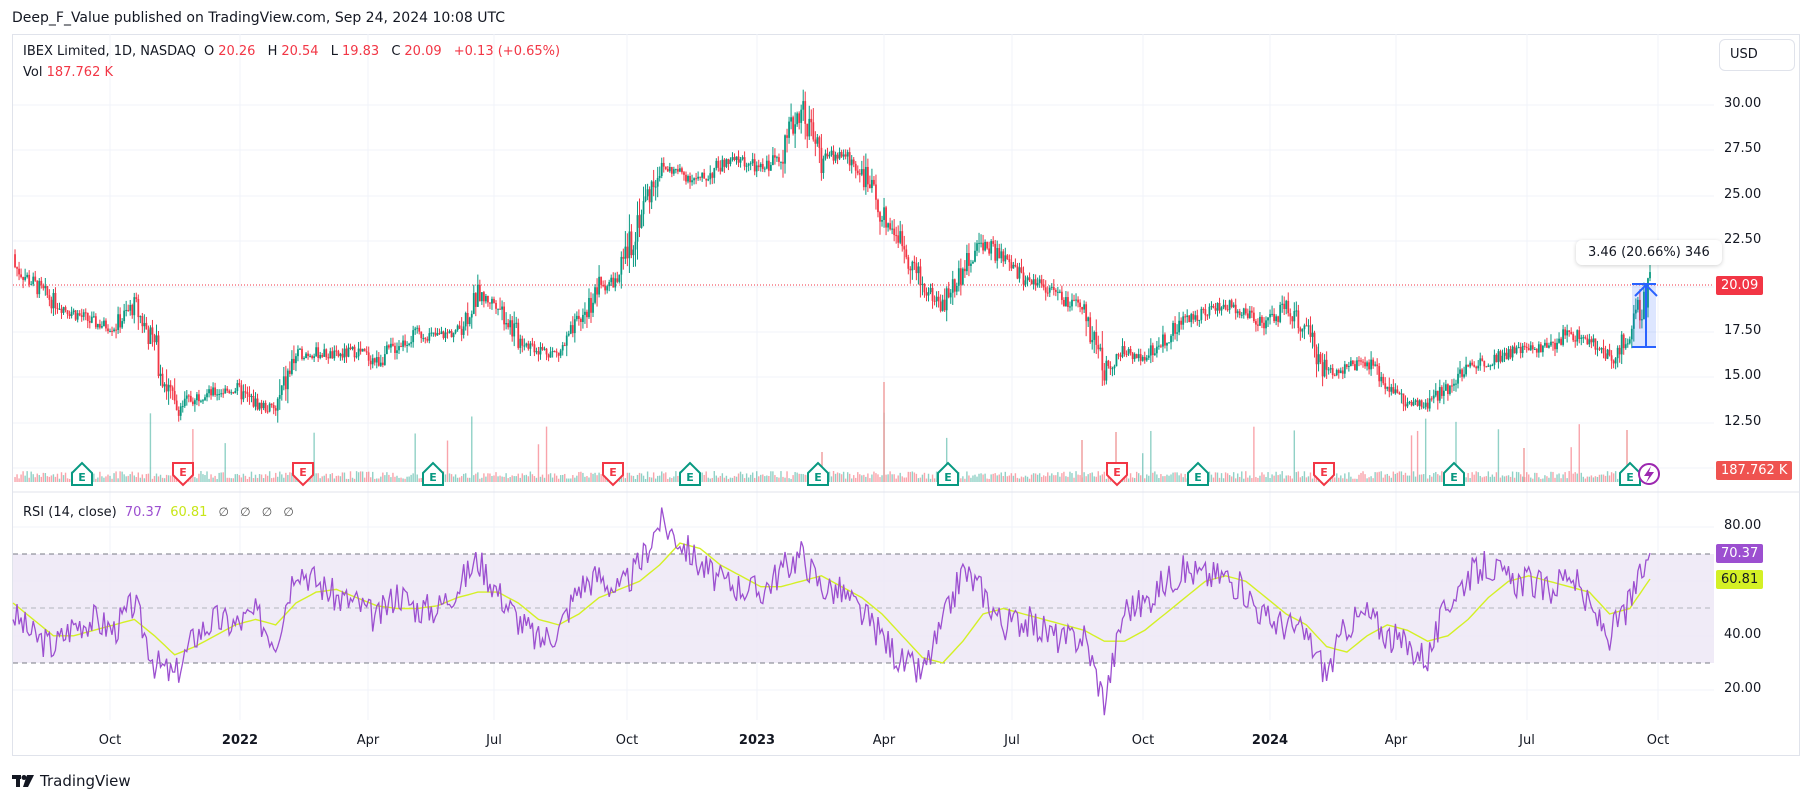  What do you see at coordinates (1740, 579) in the screenshot?
I see `rsi-ma-tag: 60.81` at bounding box center [1740, 579].